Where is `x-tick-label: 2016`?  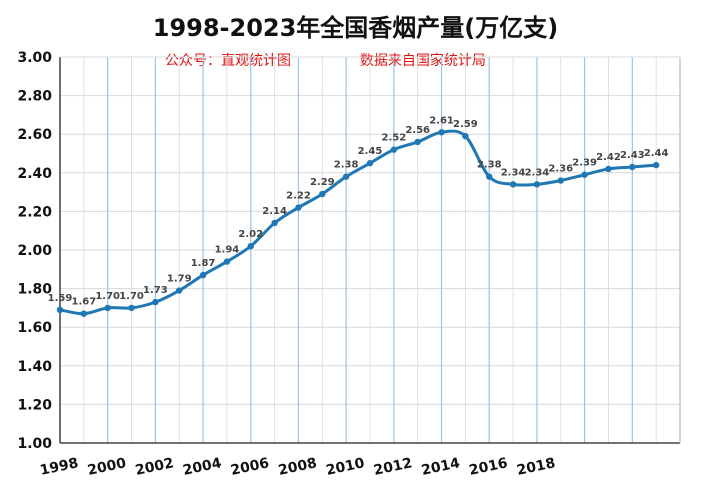
x-tick-label: 2016 is located at coordinates (488, 467).